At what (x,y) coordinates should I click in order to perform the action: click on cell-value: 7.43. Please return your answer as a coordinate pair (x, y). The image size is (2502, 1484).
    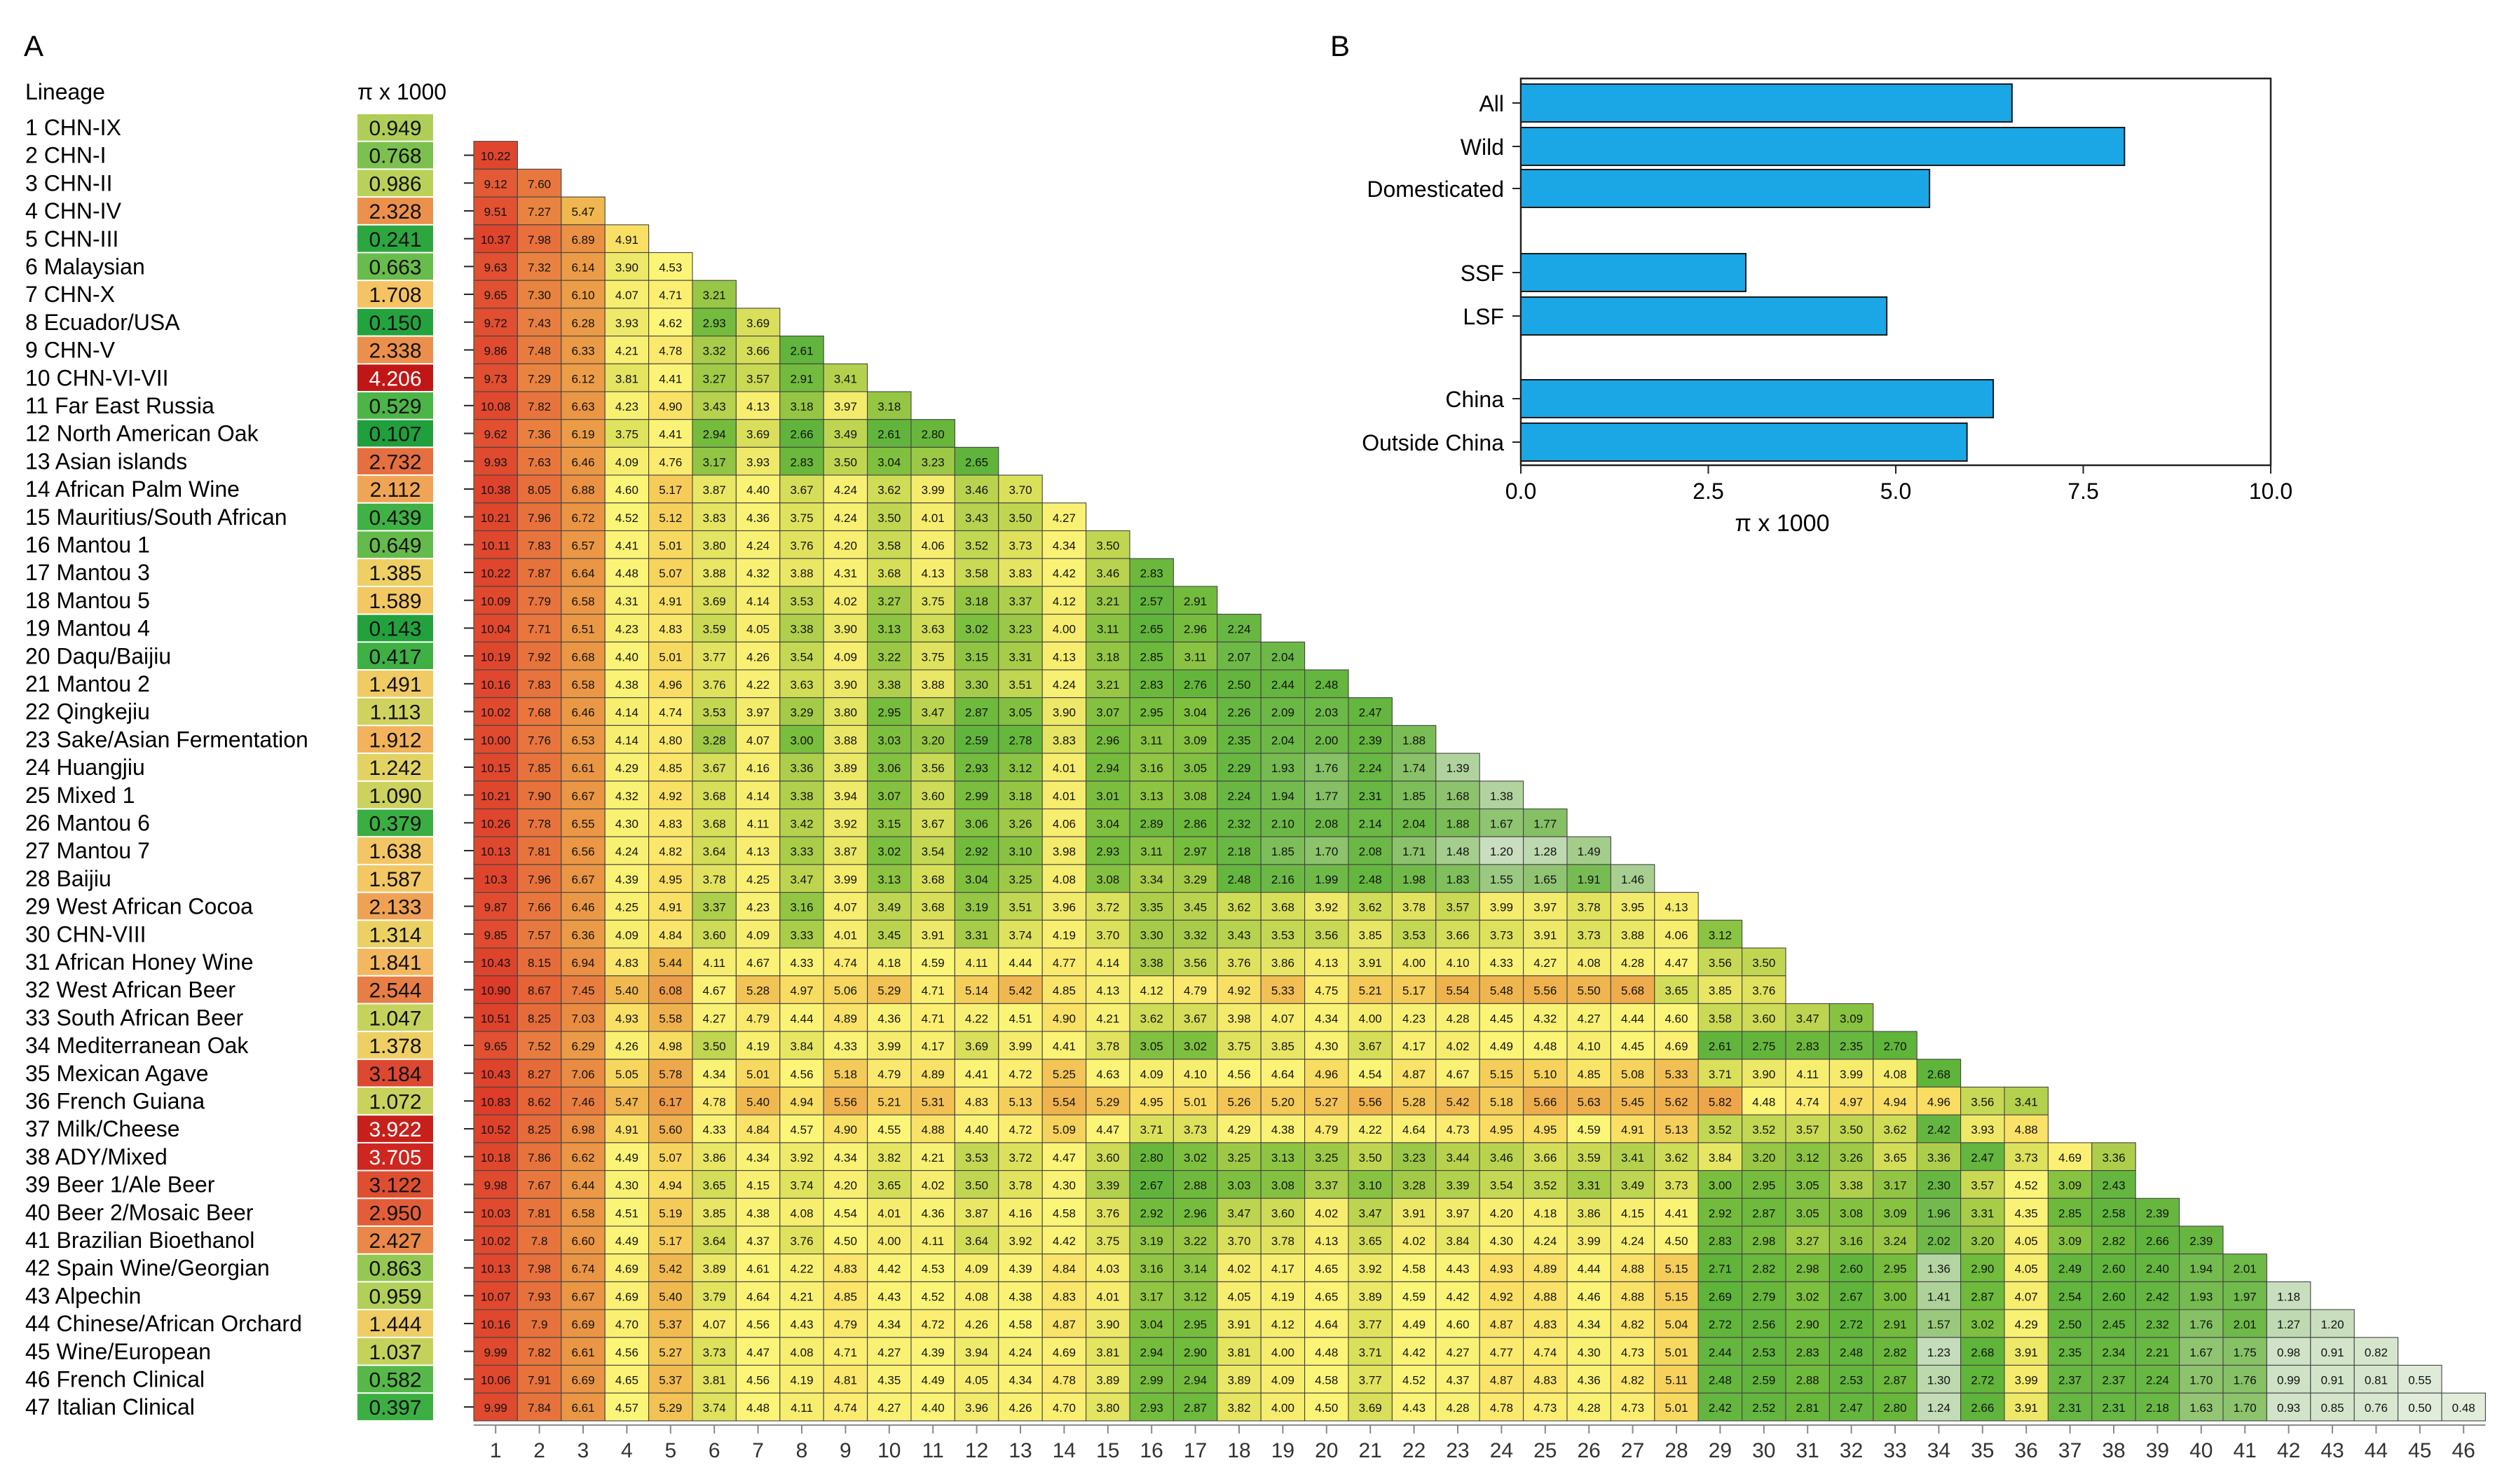
    Looking at the image, I should click on (539, 323).